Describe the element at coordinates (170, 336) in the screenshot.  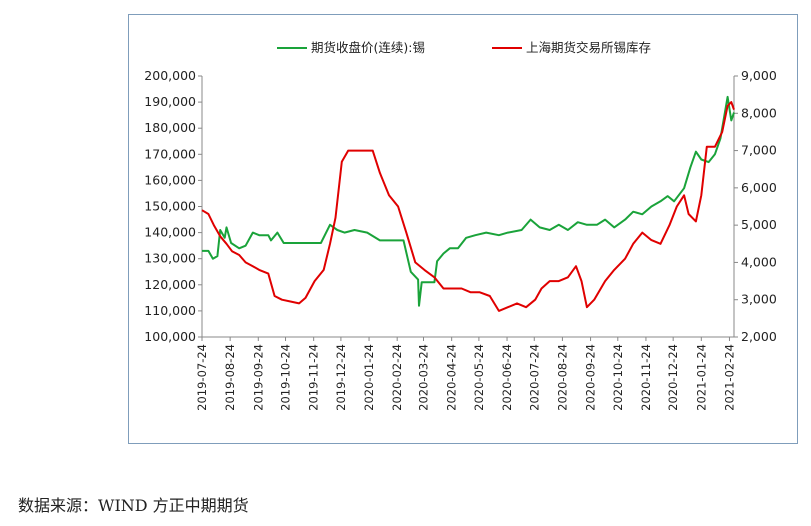
I see `left-tick-label: 100,000` at that location.